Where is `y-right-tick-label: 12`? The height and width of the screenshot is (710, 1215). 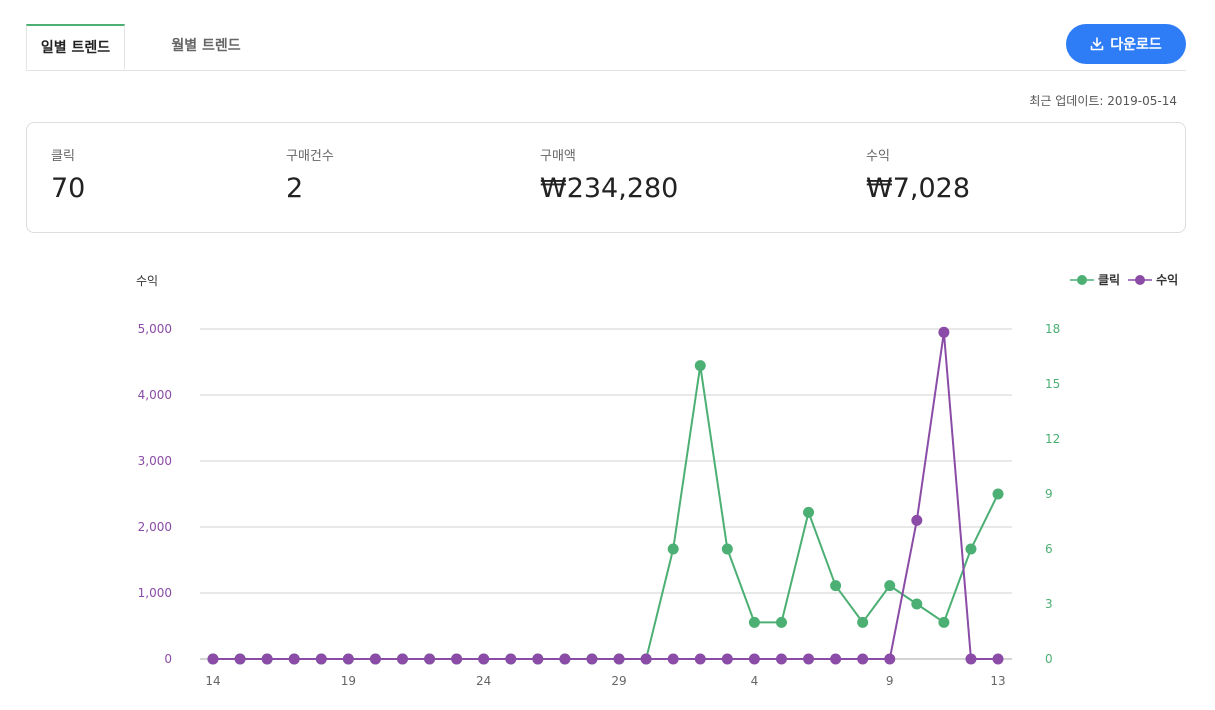 y-right-tick-label: 12 is located at coordinates (1052, 439).